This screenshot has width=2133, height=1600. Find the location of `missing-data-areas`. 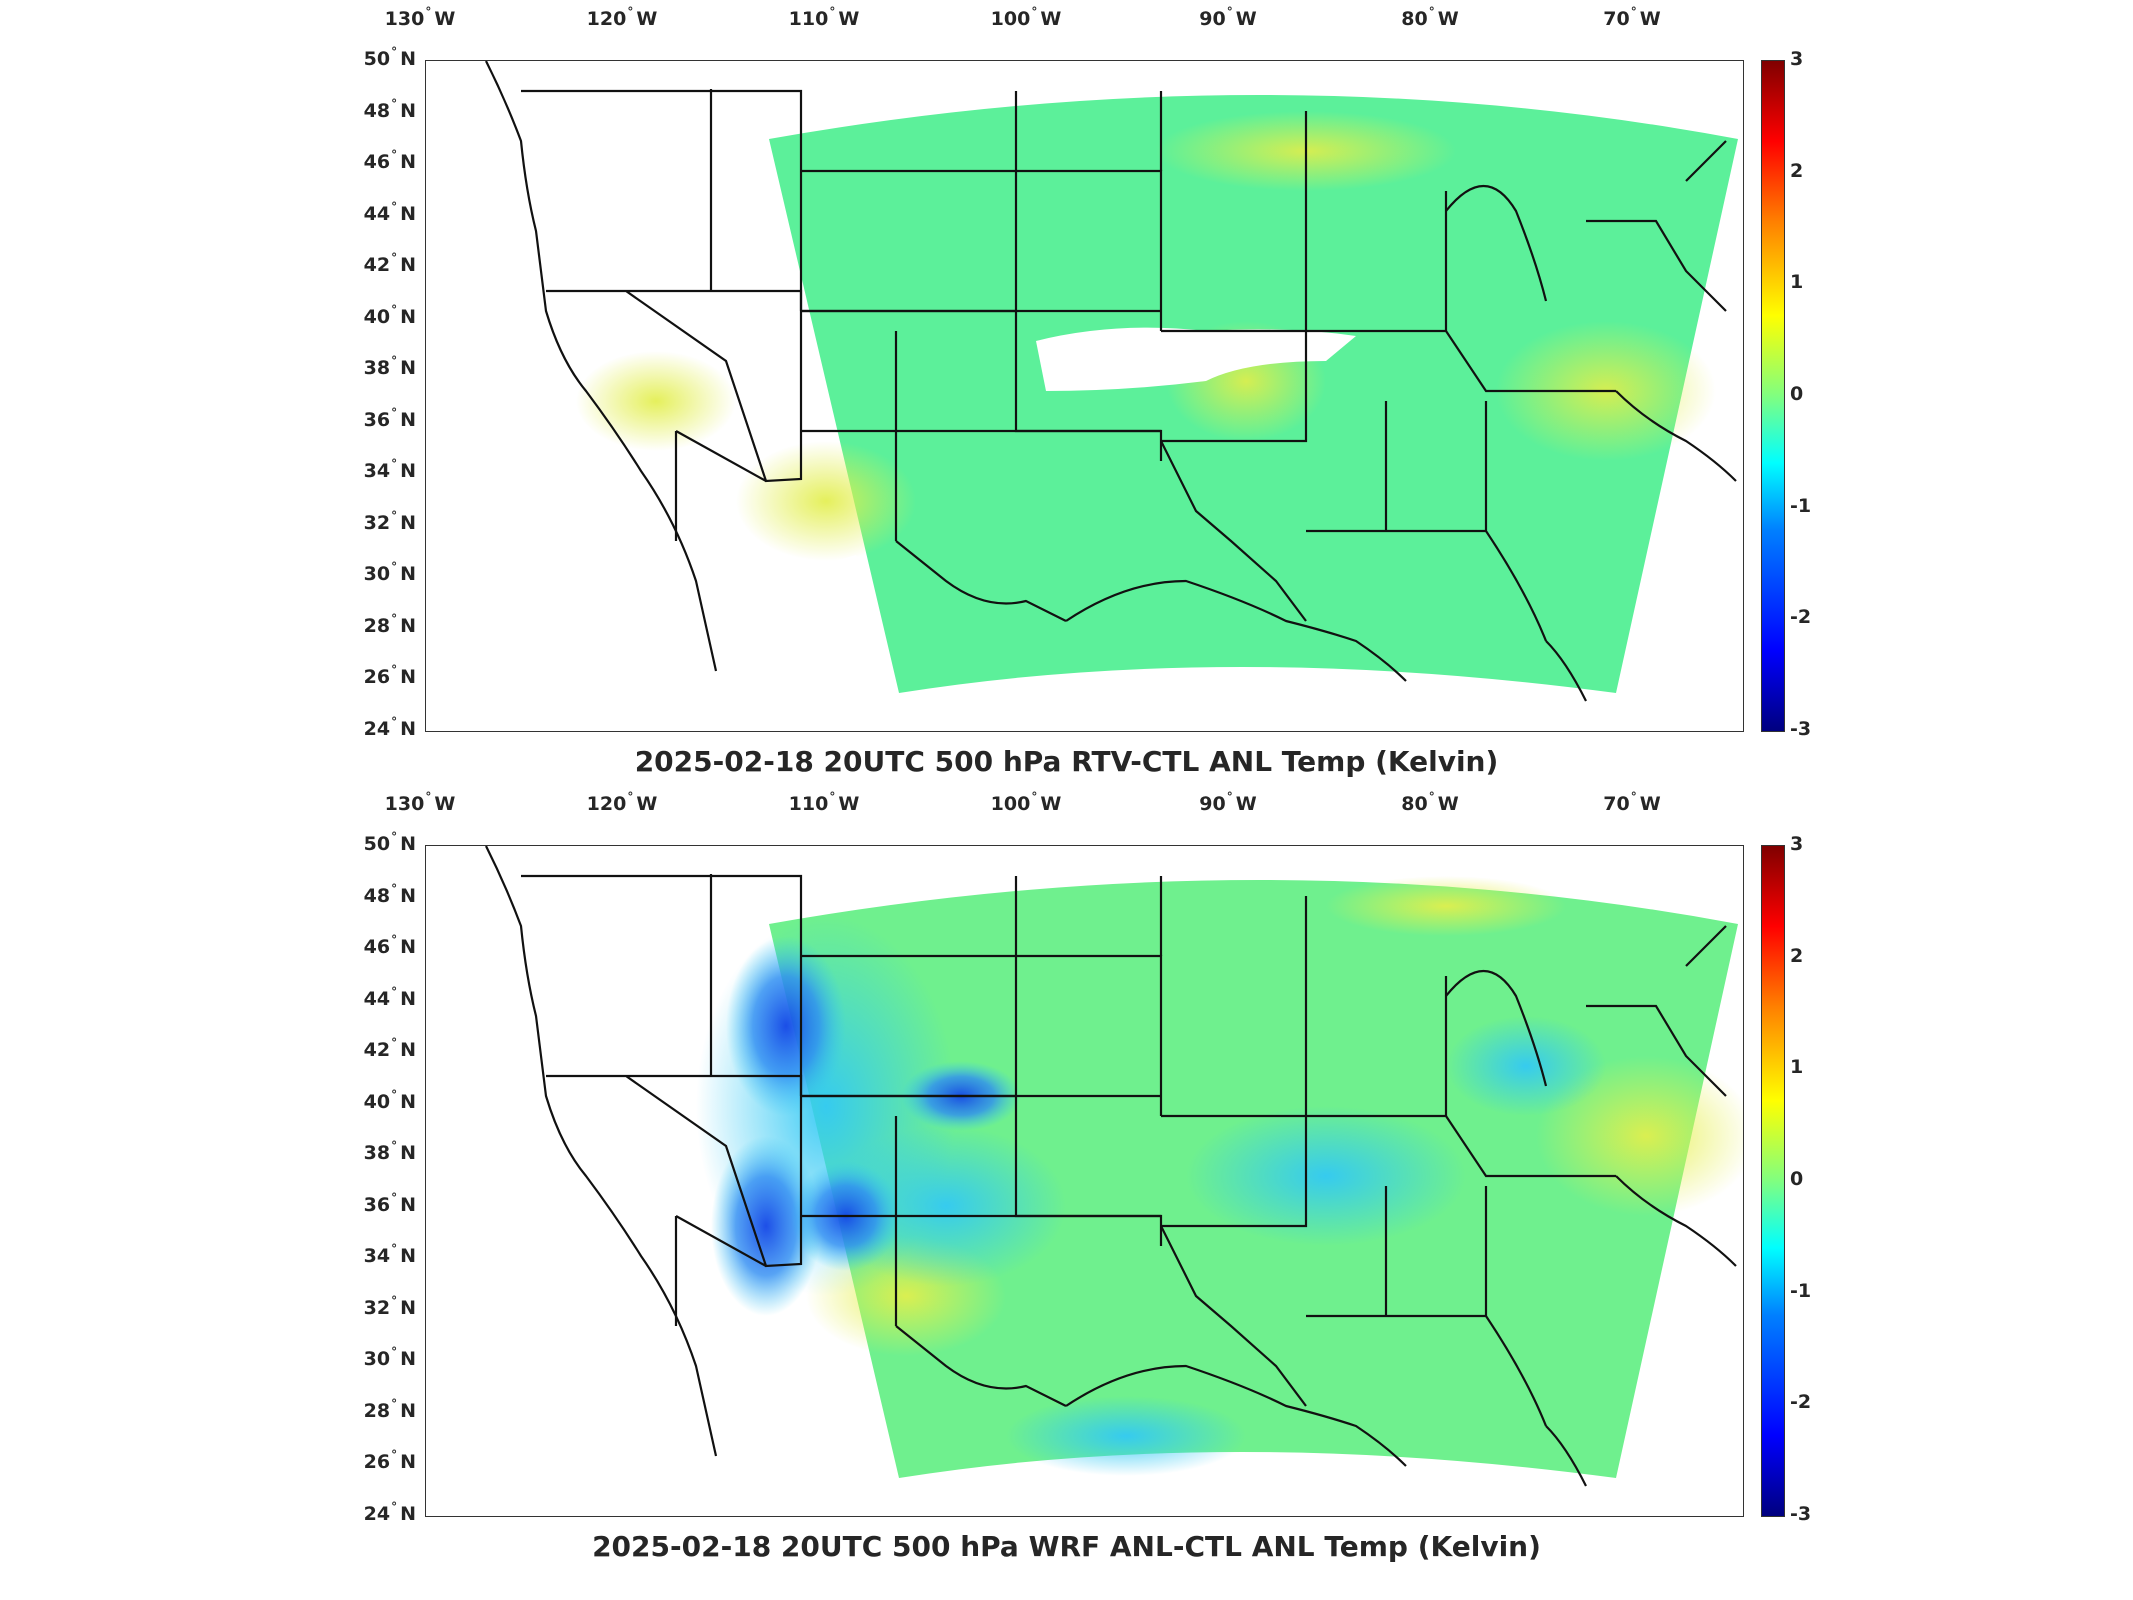

missing-data-areas is located at coordinates (1061, 424).